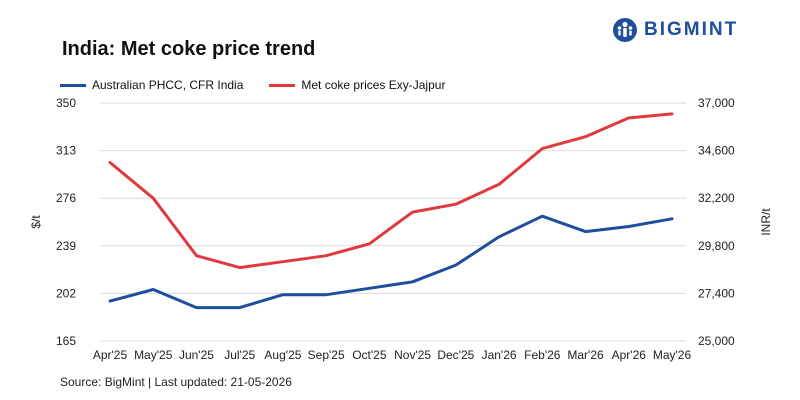 Image resolution: width=800 pixels, height=400 pixels. I want to click on left-axis-label: $/t, so click(36, 222).